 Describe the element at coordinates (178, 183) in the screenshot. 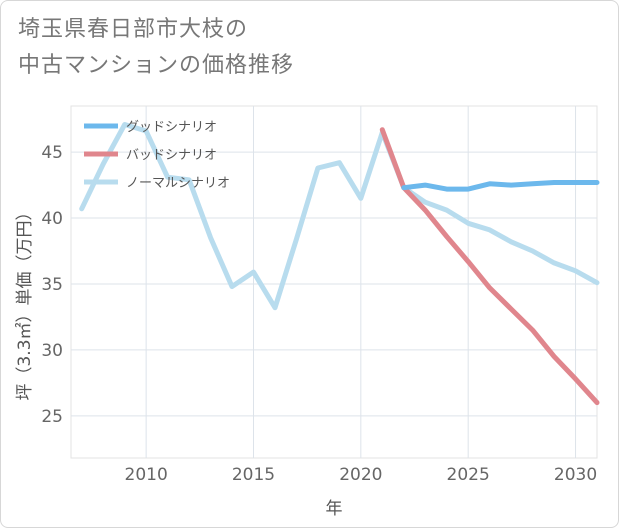

I see `legend-label-normal: ノーマルシナリオ` at that location.